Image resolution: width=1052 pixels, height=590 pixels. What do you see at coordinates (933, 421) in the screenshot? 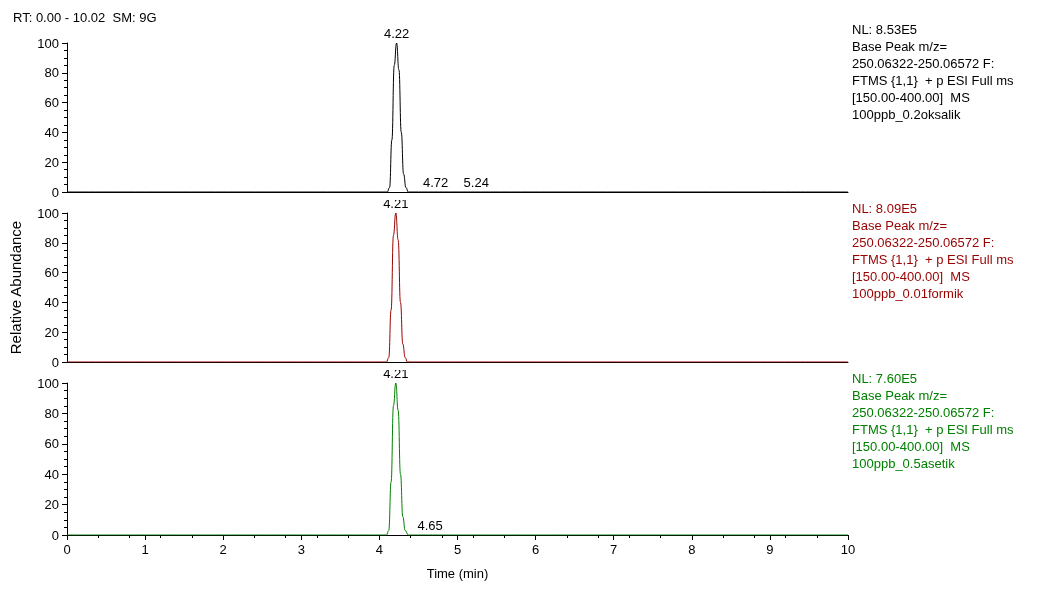
I see `text: NL: 7.60E5 Base Peak m/z= 250.06322-250.06572 F: FTMS {1,1} + p ESI Full ms [150.00-400.00] MS 100ppb_0.5asetik` at bounding box center [933, 421].